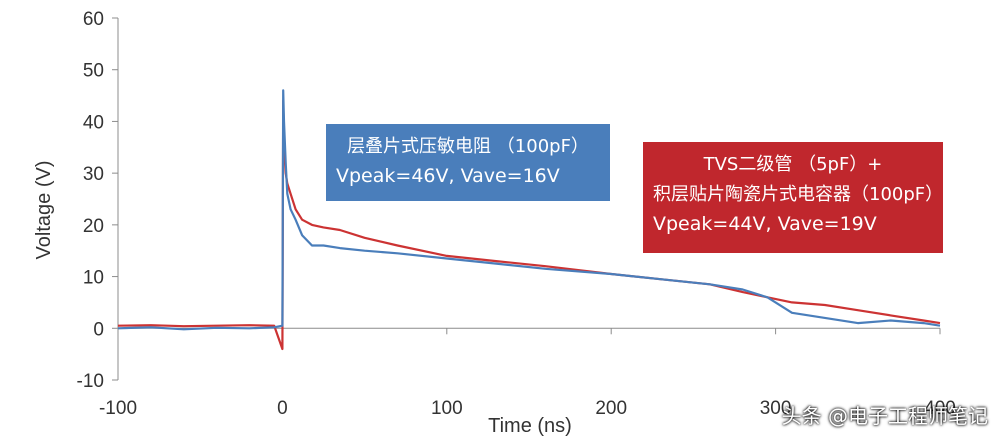 The image size is (1000, 442). I want to click on y-tick-label: 60, so click(93, 19).